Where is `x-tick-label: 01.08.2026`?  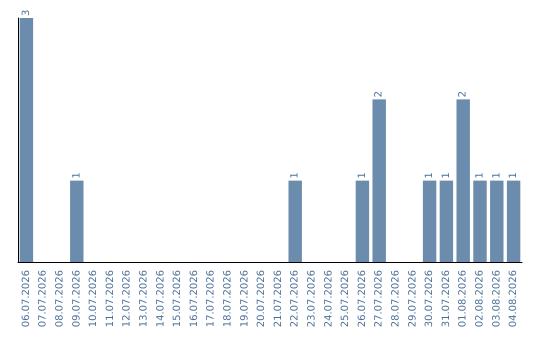 x-tick-label: 01.08.2026 is located at coordinates (463, 299).